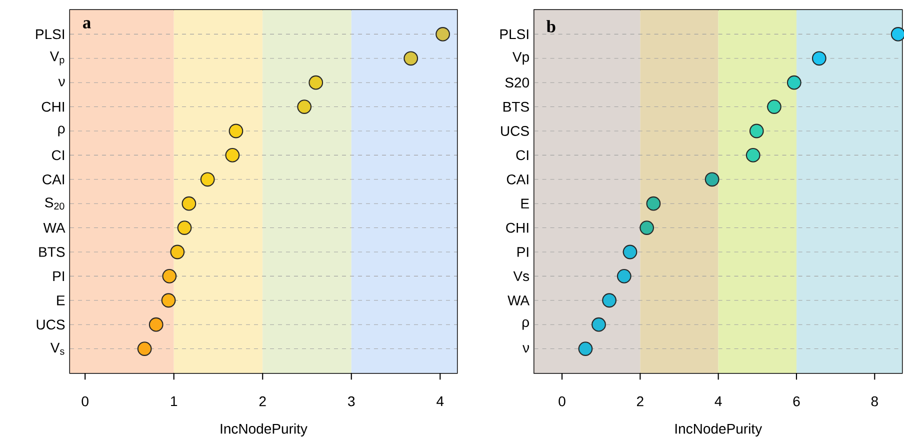 The height and width of the screenshot is (445, 904). I want to click on x-tick-label: 8, so click(874, 401).